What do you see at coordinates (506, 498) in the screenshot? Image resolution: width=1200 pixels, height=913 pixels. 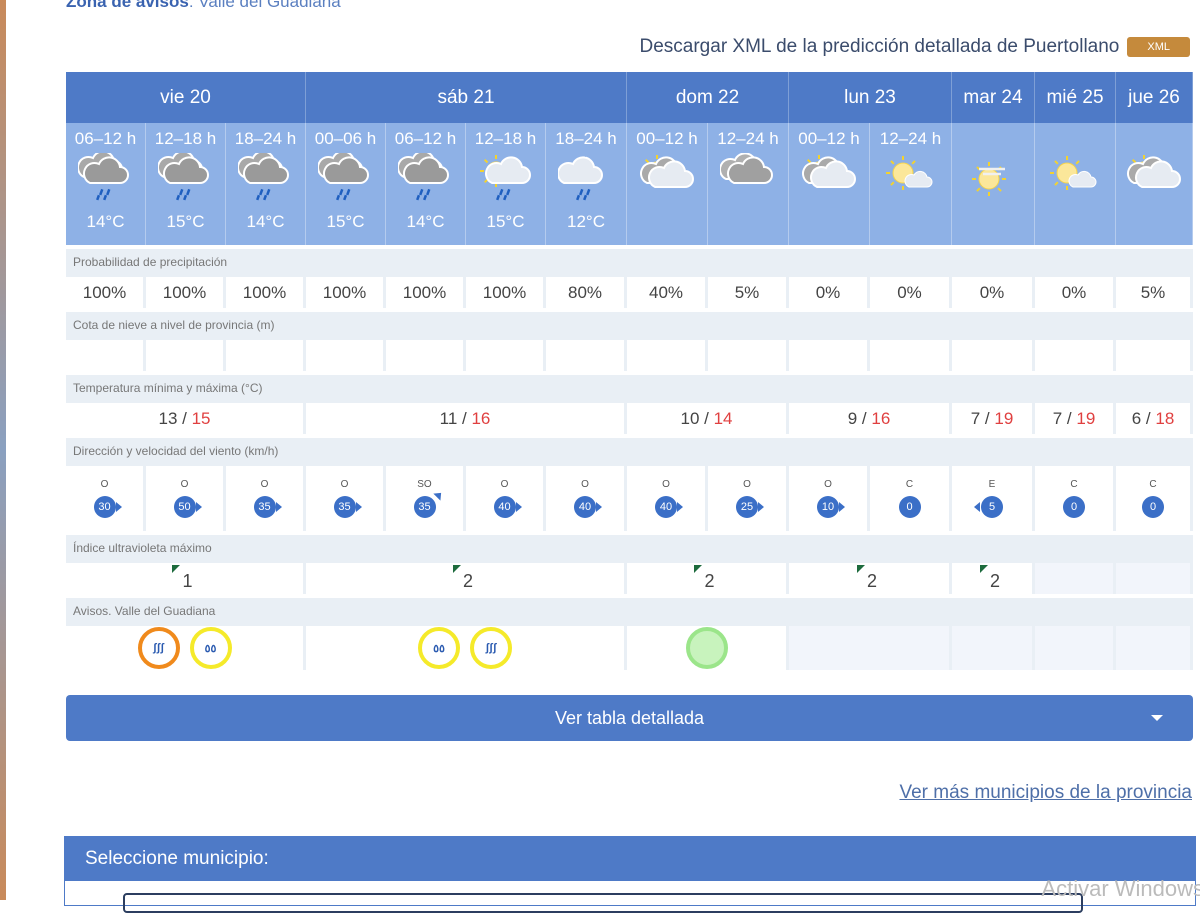 I see `wind-cell: O 40` at bounding box center [506, 498].